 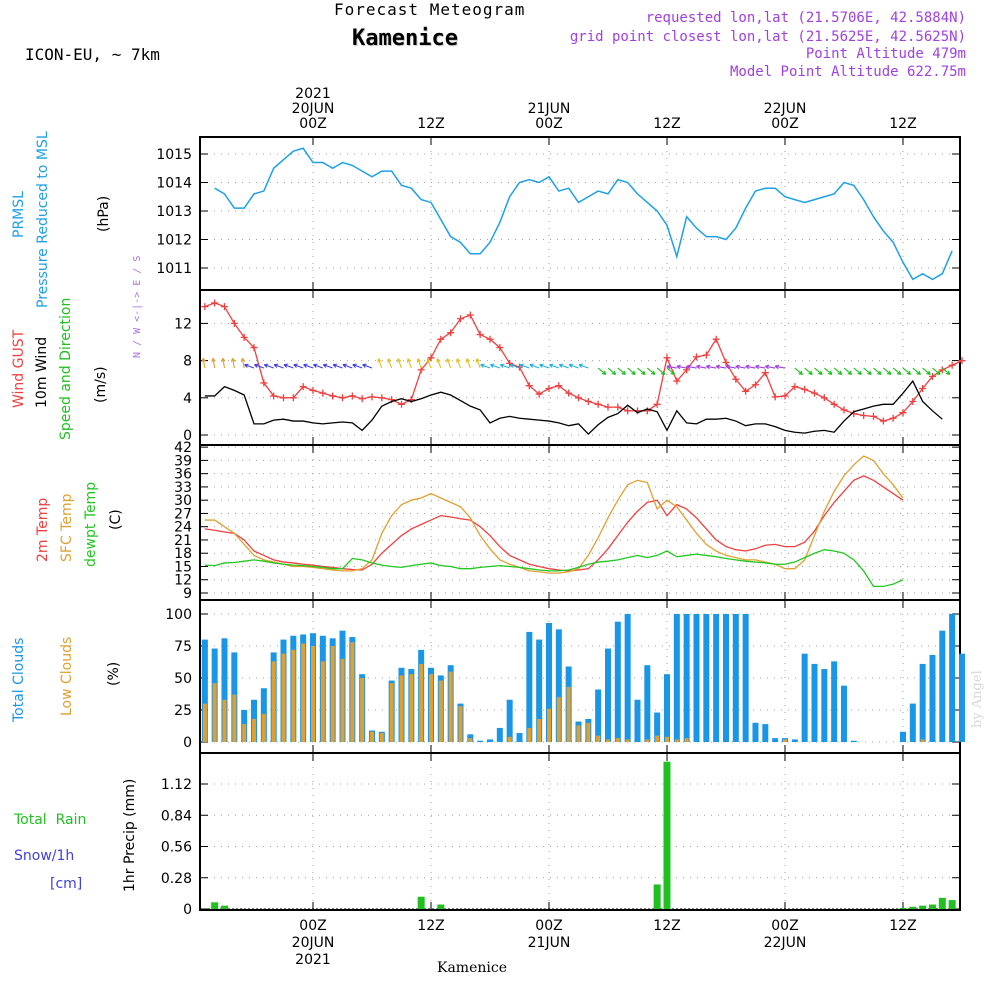 What do you see at coordinates (430, 9) in the screenshot?
I see `meteogram-title: Forecast Meteogram` at bounding box center [430, 9].